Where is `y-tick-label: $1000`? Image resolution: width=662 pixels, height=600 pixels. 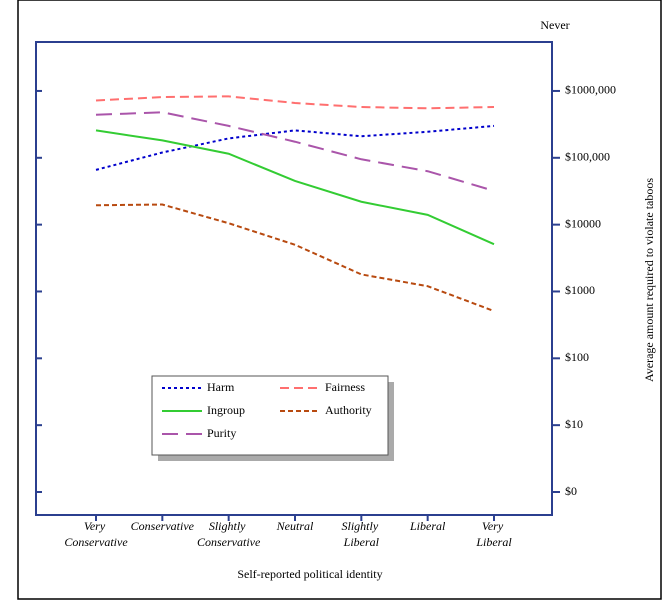 y-tick-label: $1000 is located at coordinates (580, 290).